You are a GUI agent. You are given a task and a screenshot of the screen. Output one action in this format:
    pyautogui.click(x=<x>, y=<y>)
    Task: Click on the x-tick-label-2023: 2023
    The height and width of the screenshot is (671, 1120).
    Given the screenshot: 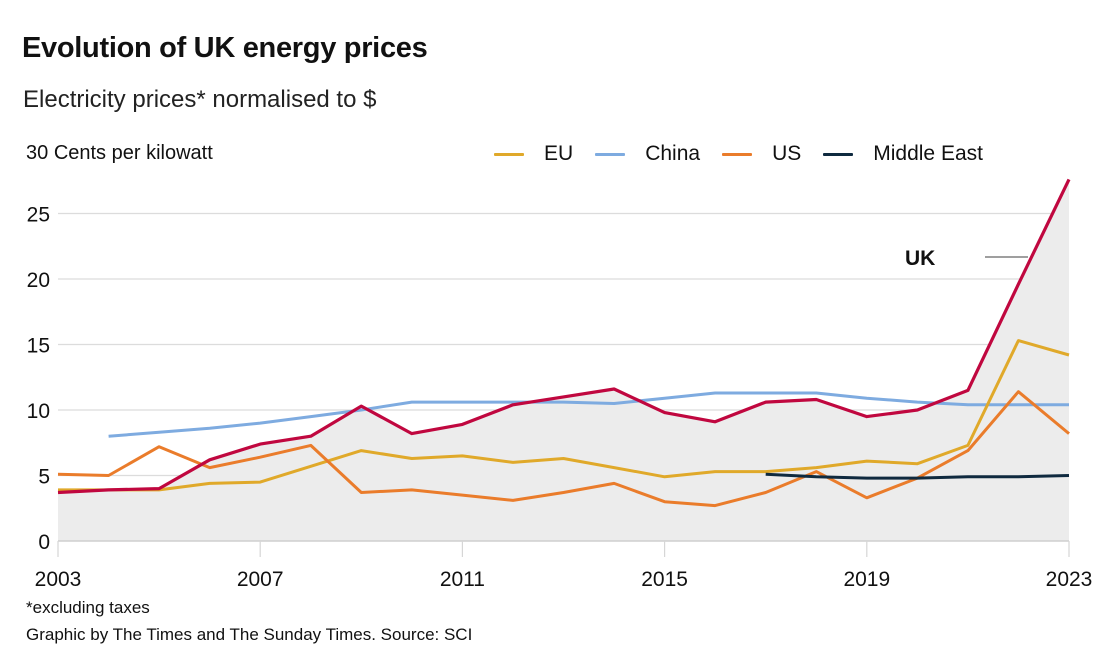 What is the action you would take?
    pyautogui.click(x=1069, y=579)
    